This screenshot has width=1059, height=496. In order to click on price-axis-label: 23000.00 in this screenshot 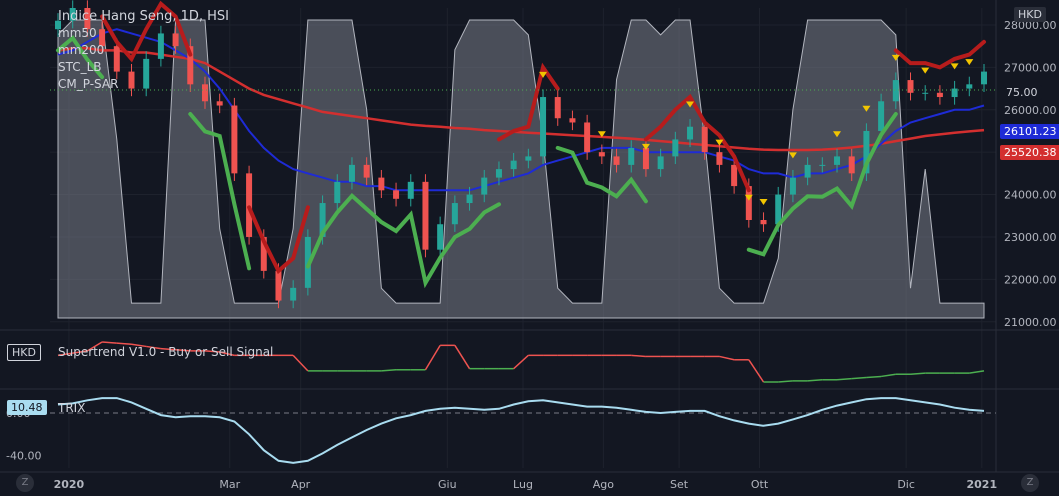, I will do `click(1030, 237)`.